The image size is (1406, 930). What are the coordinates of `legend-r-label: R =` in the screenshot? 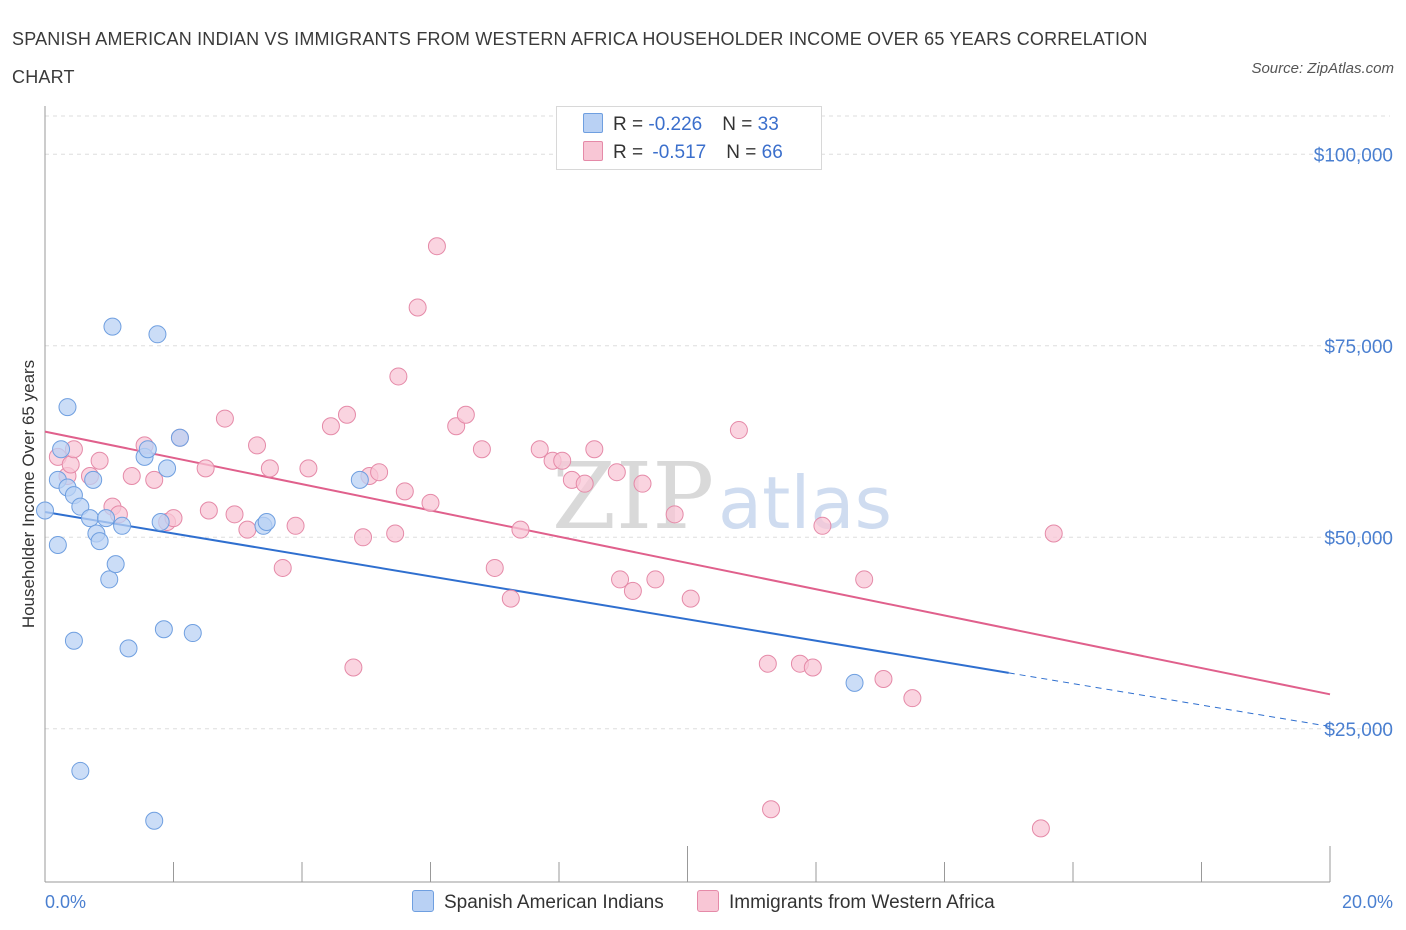 It's located at (631, 152).